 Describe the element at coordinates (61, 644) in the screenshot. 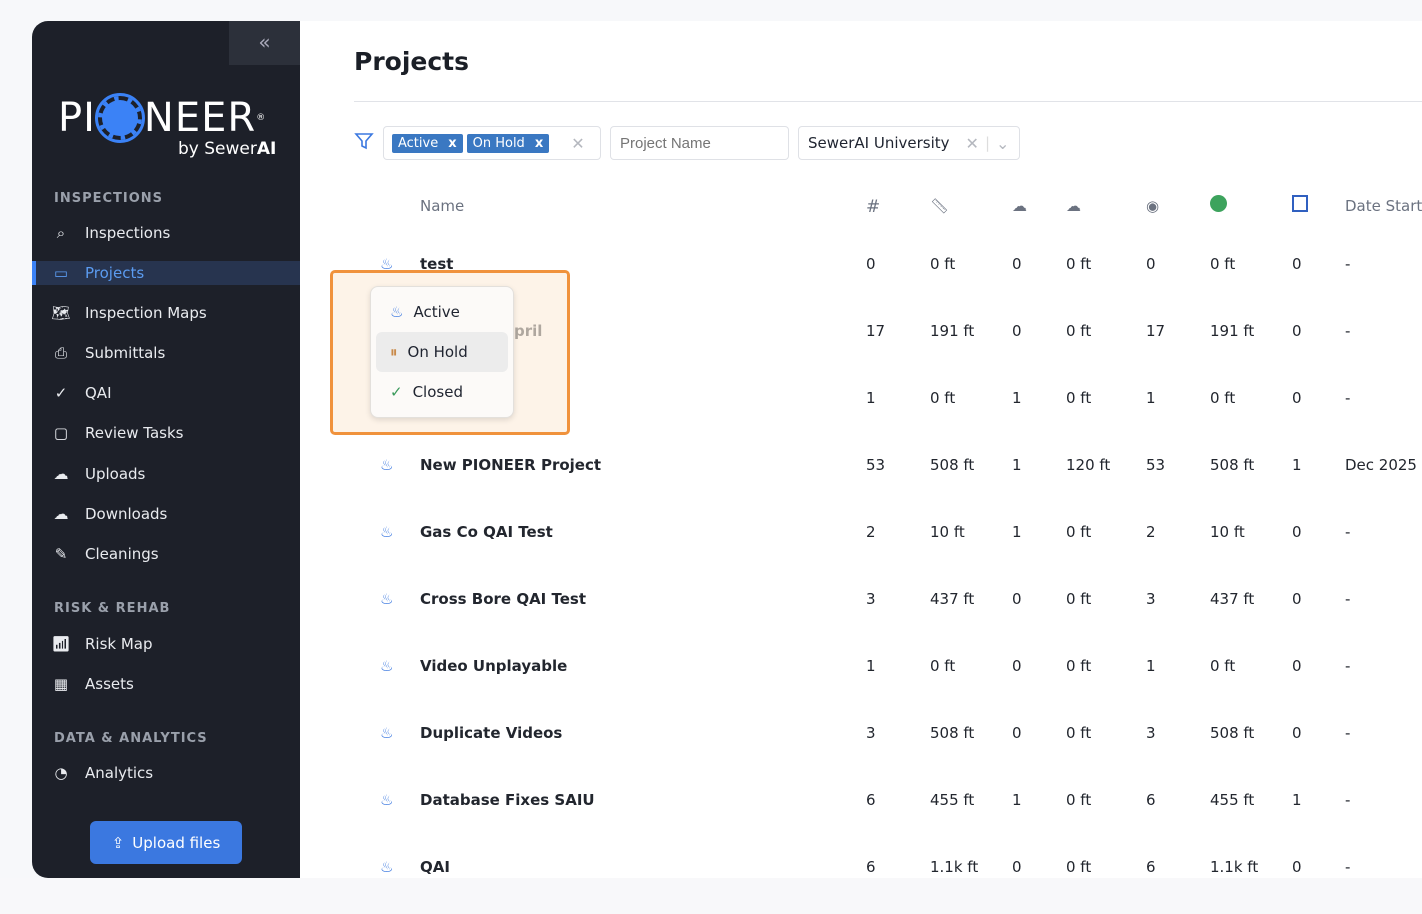

I see `chart-icon: 📶︎` at that location.